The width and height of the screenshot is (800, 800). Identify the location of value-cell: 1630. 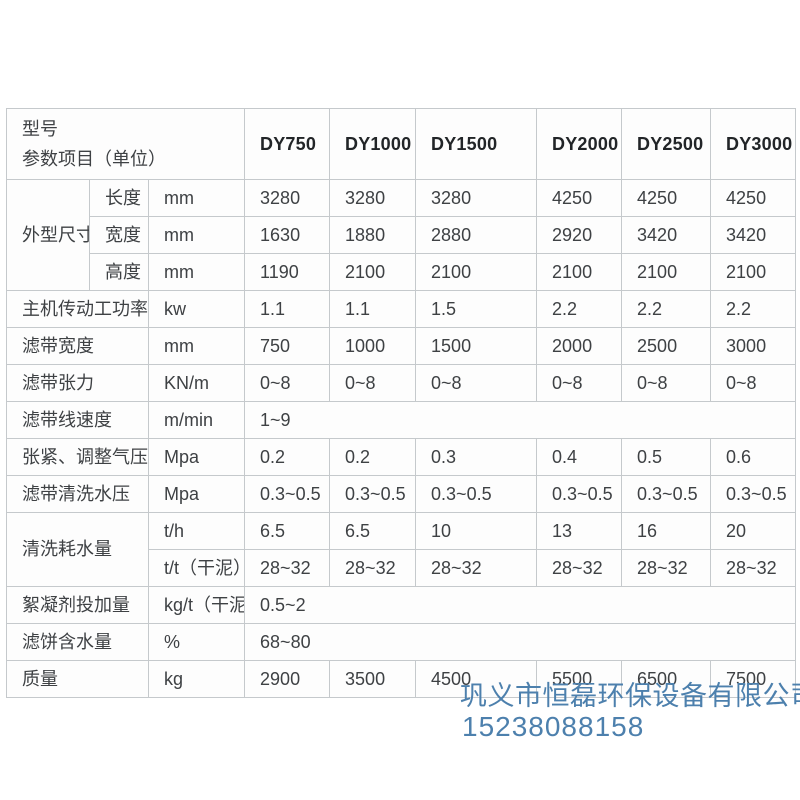
(287, 235).